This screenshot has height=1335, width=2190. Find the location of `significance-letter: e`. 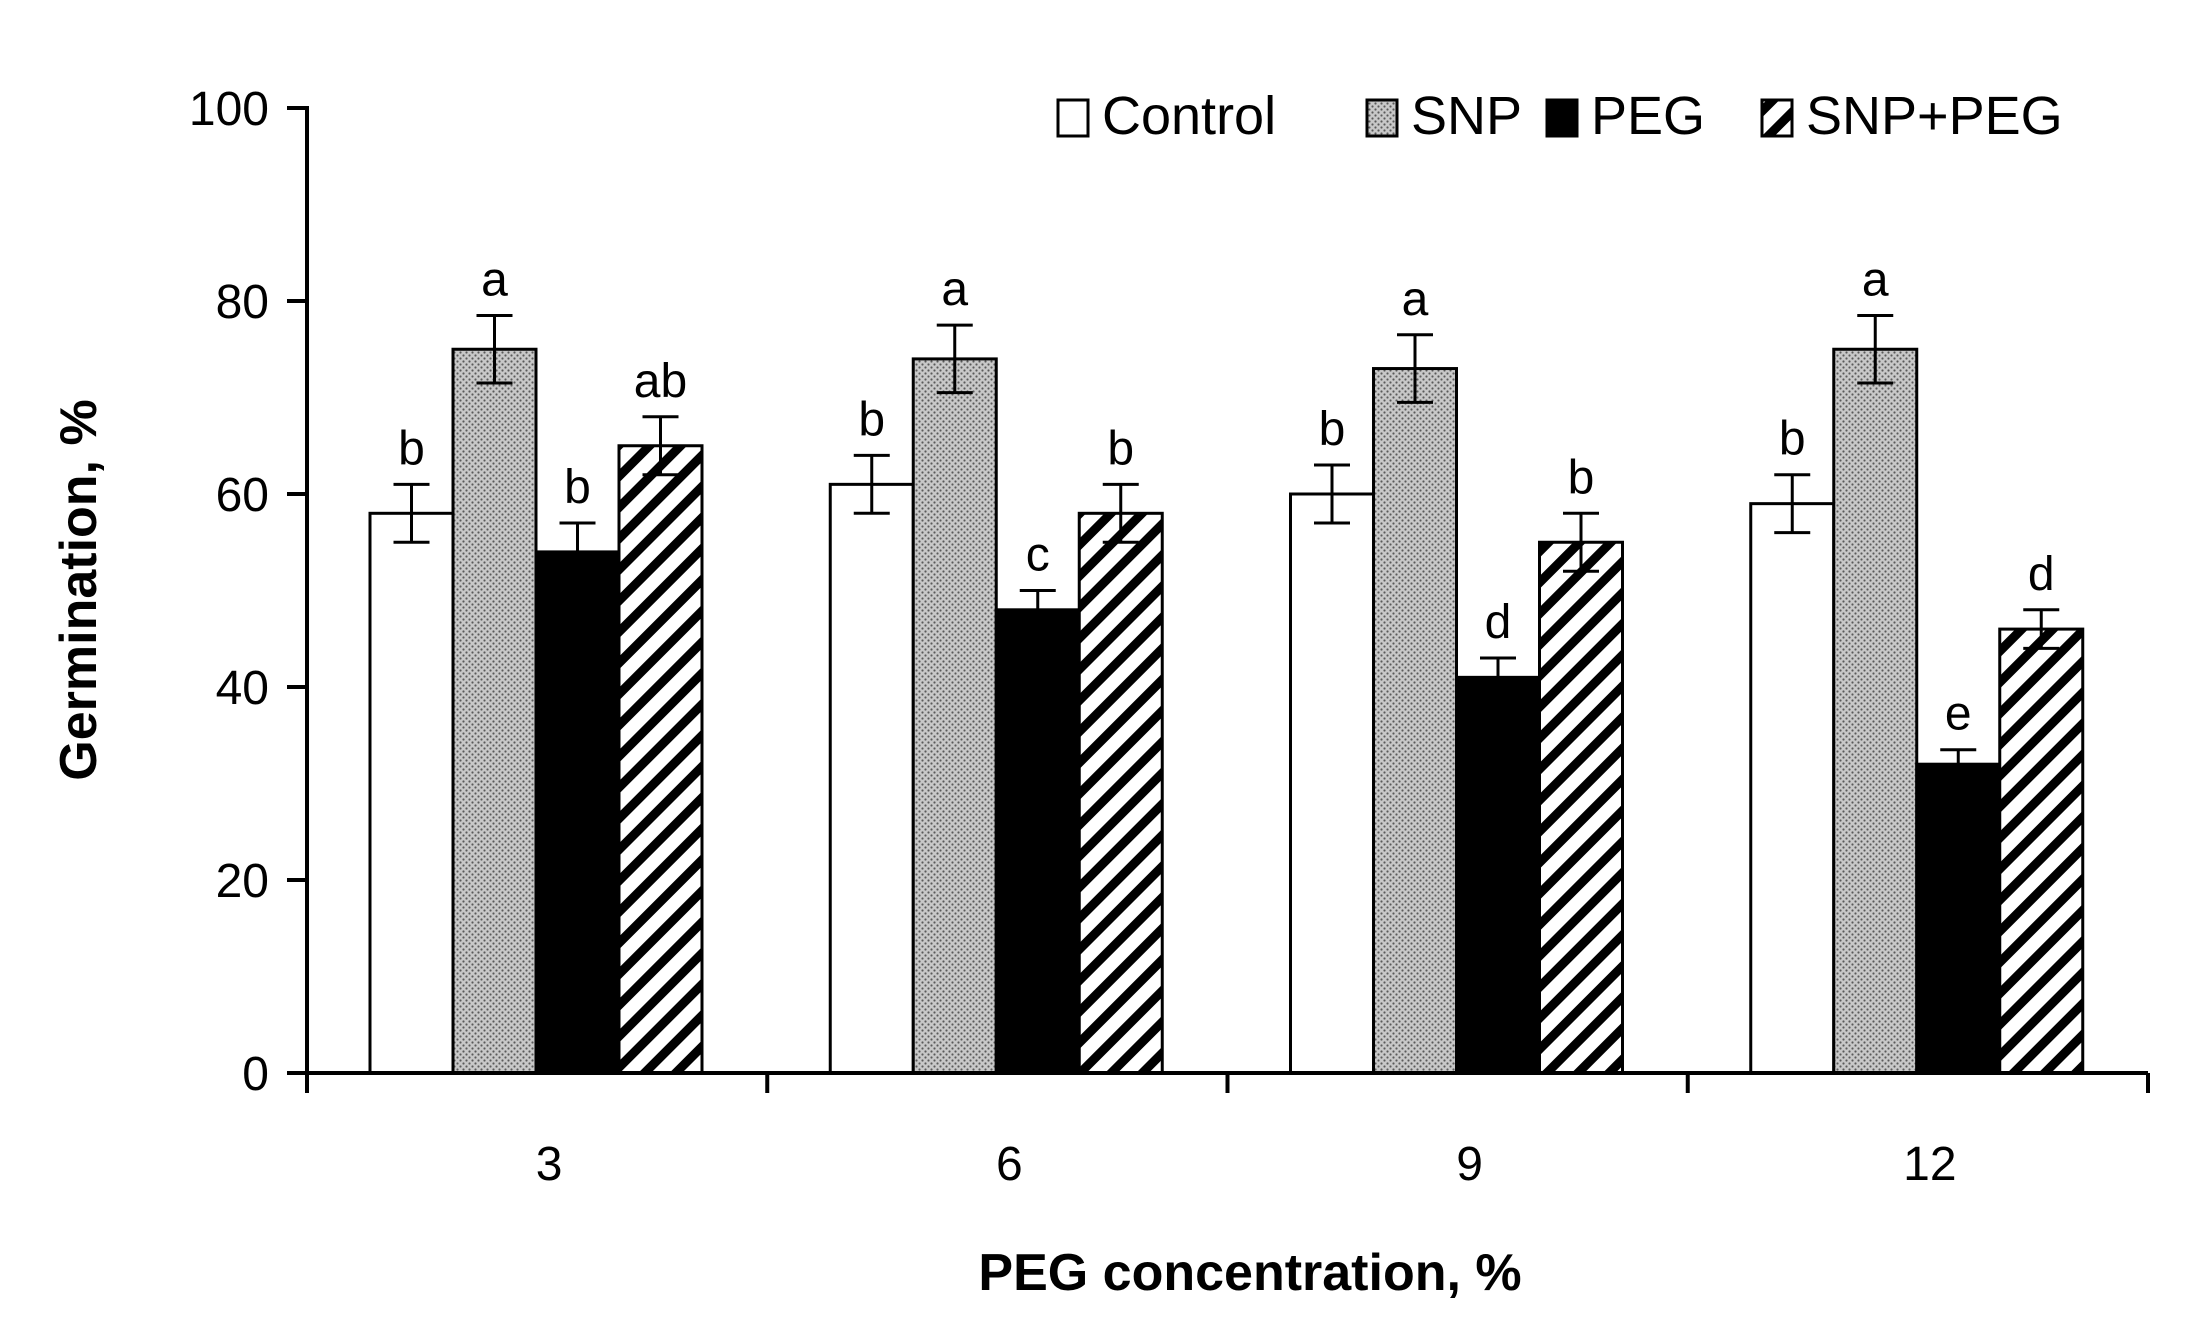

significance-letter: e is located at coordinates (1958, 714).